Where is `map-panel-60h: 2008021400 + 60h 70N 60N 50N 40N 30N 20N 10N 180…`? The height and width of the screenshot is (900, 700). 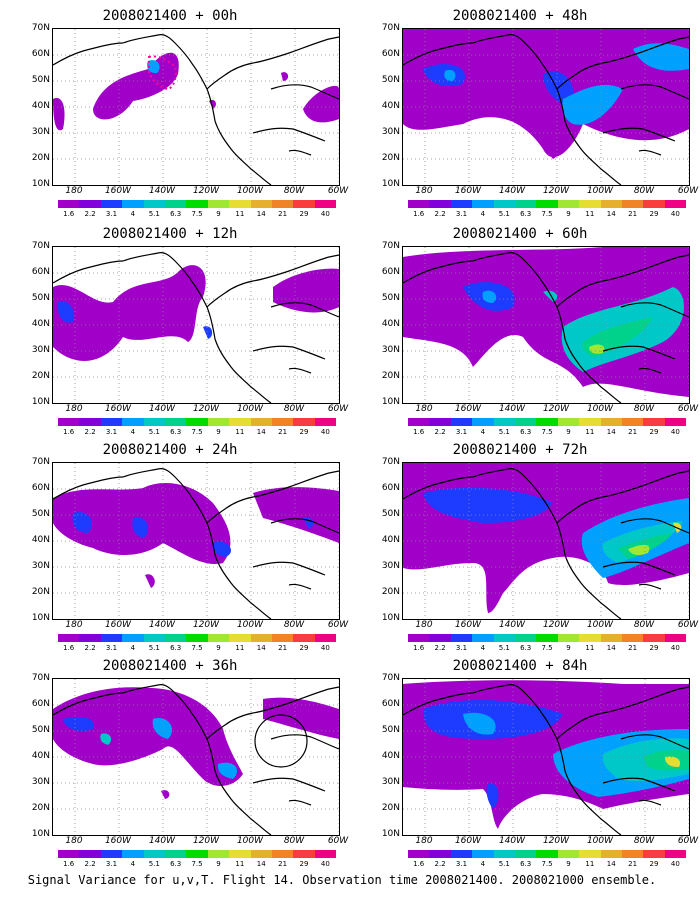
map-panel-60h: 2008021400 + 60h 70N 60N 50N 40N 30N 20N 10N 180… is located at coordinates (535, 335).